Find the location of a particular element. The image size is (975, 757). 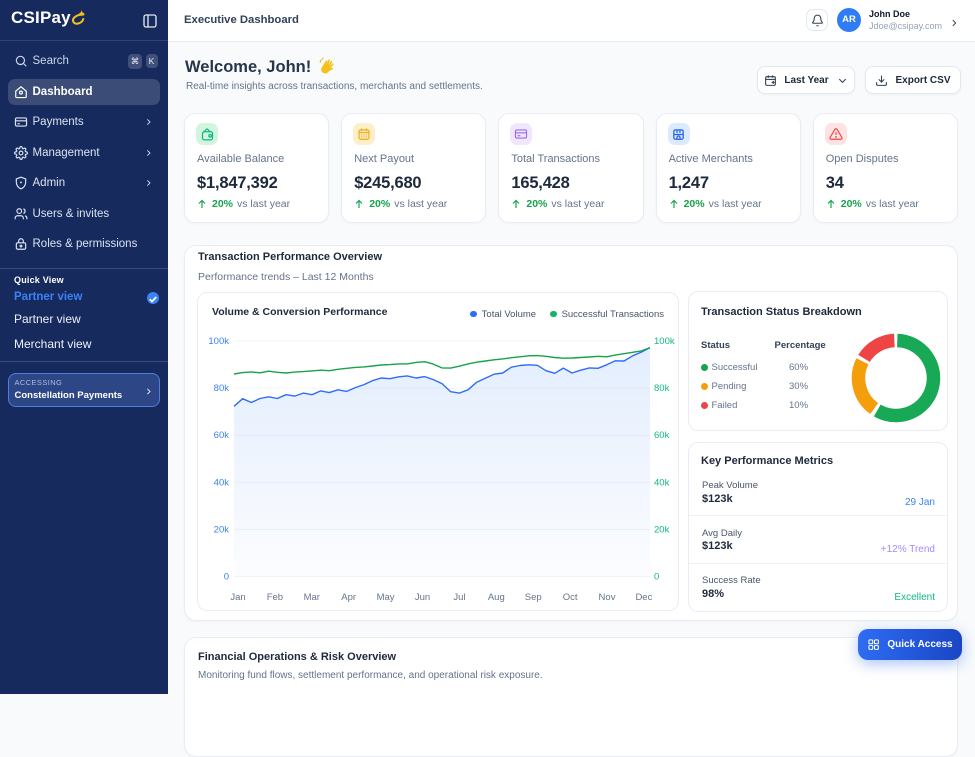

svg-text: Jul is located at coordinates (459, 597).